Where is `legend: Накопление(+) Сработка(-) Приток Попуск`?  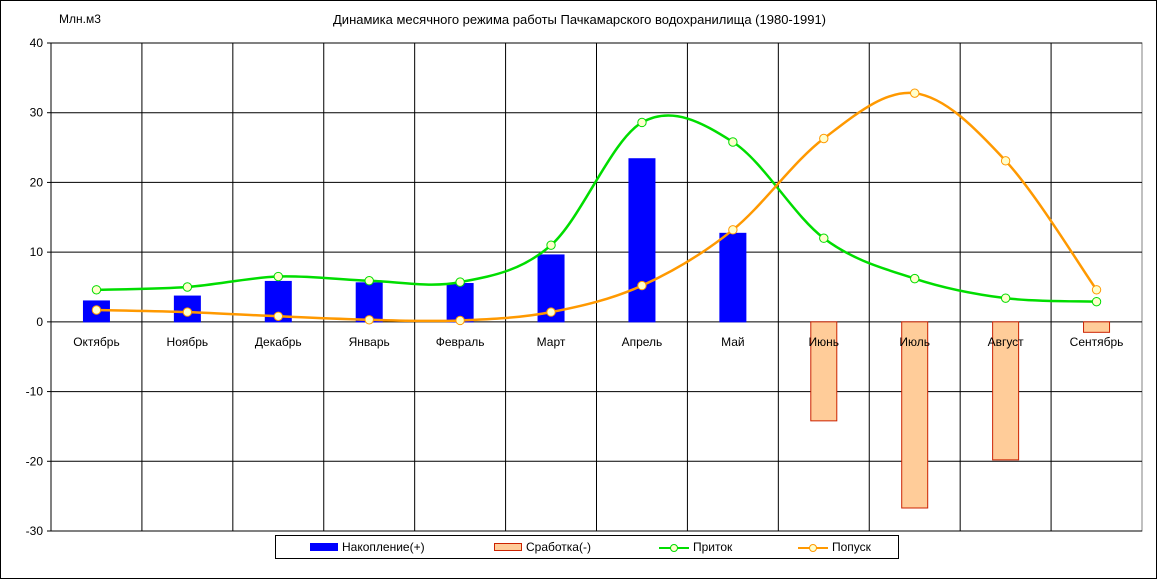 legend: Накопление(+) Сработка(-) Приток Попуск is located at coordinates (587, 547).